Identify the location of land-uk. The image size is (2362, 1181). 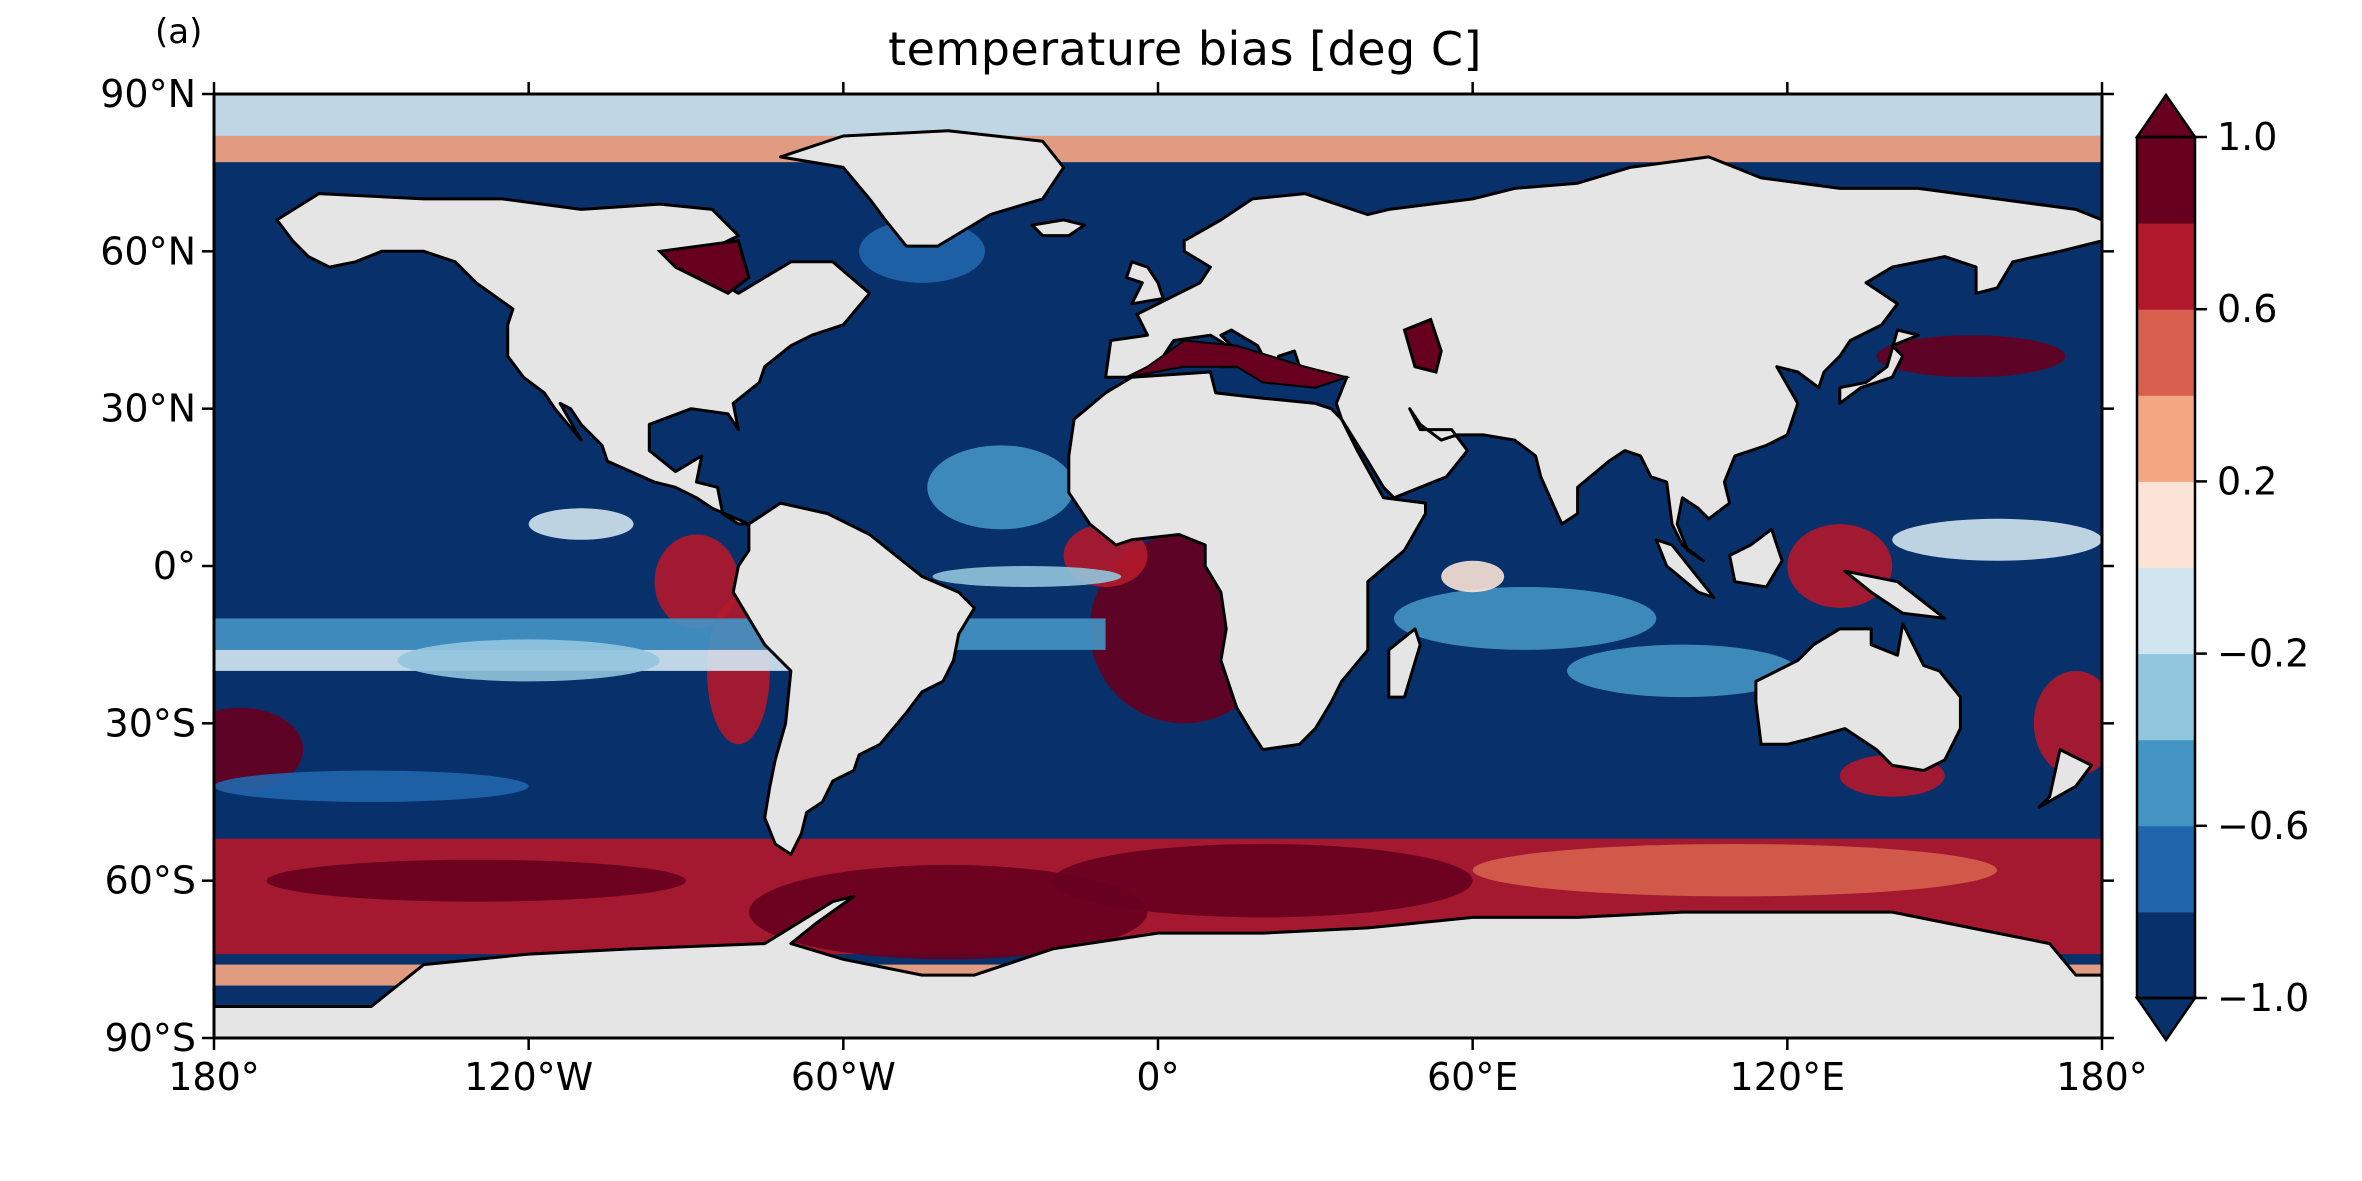
(1145, 283).